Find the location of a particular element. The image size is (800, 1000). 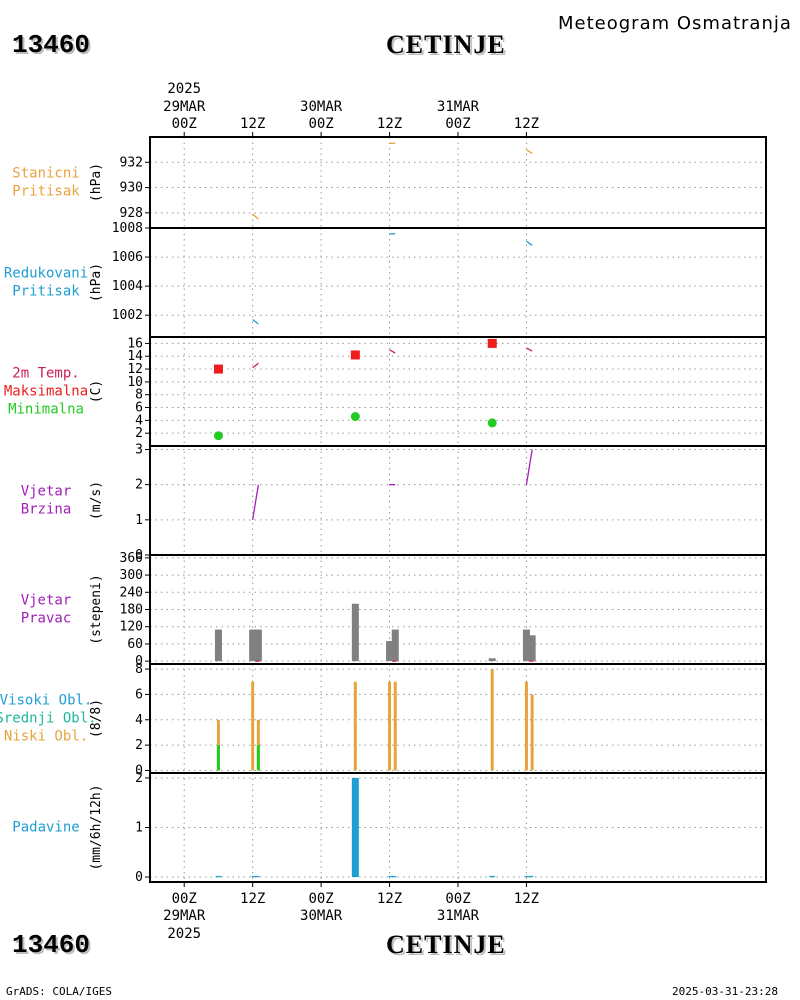

y-tick-label: 3 is located at coordinates (139, 450).